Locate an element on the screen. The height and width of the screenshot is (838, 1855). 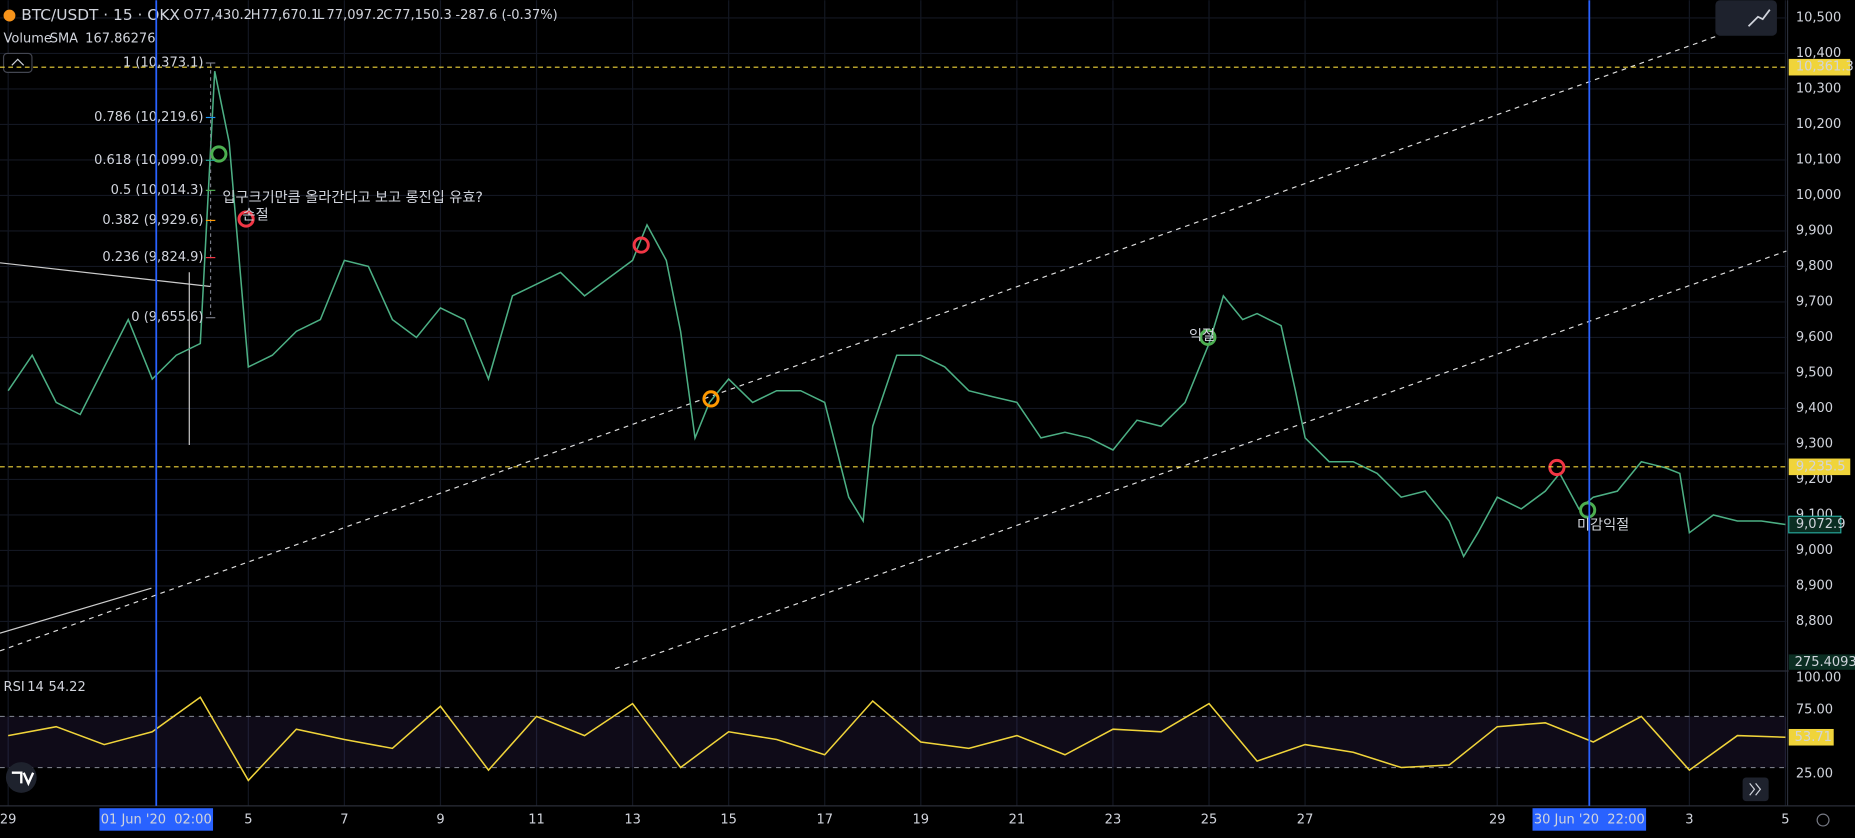
x-tick-label: 15 is located at coordinates (728, 820).